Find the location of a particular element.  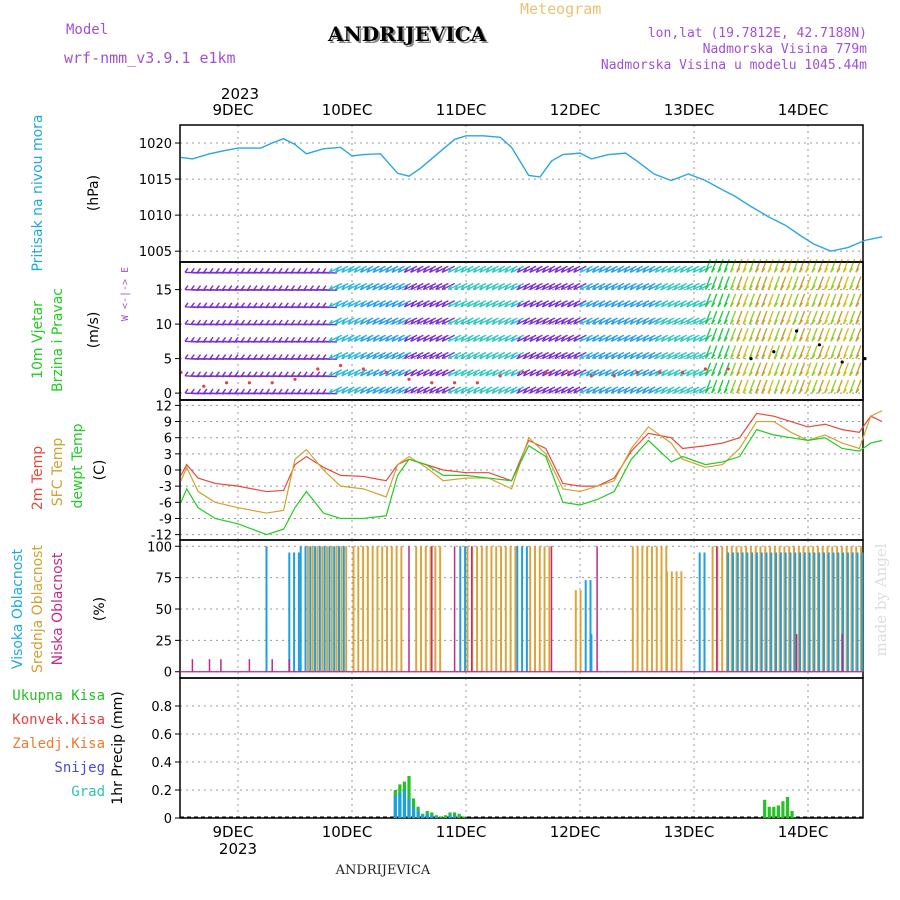

y-tick-label: 9 is located at coordinates (168, 423).